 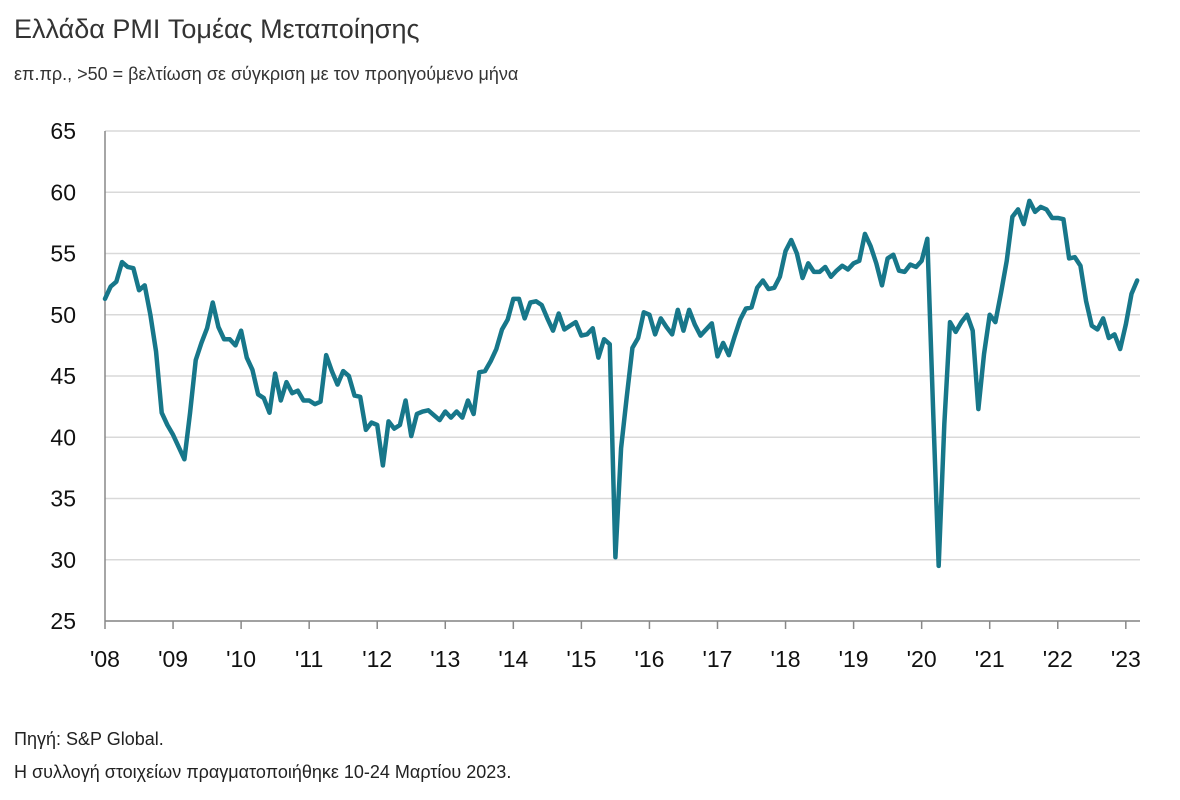 What do you see at coordinates (649, 659) in the screenshot?
I see `x-tick-label: '16` at bounding box center [649, 659].